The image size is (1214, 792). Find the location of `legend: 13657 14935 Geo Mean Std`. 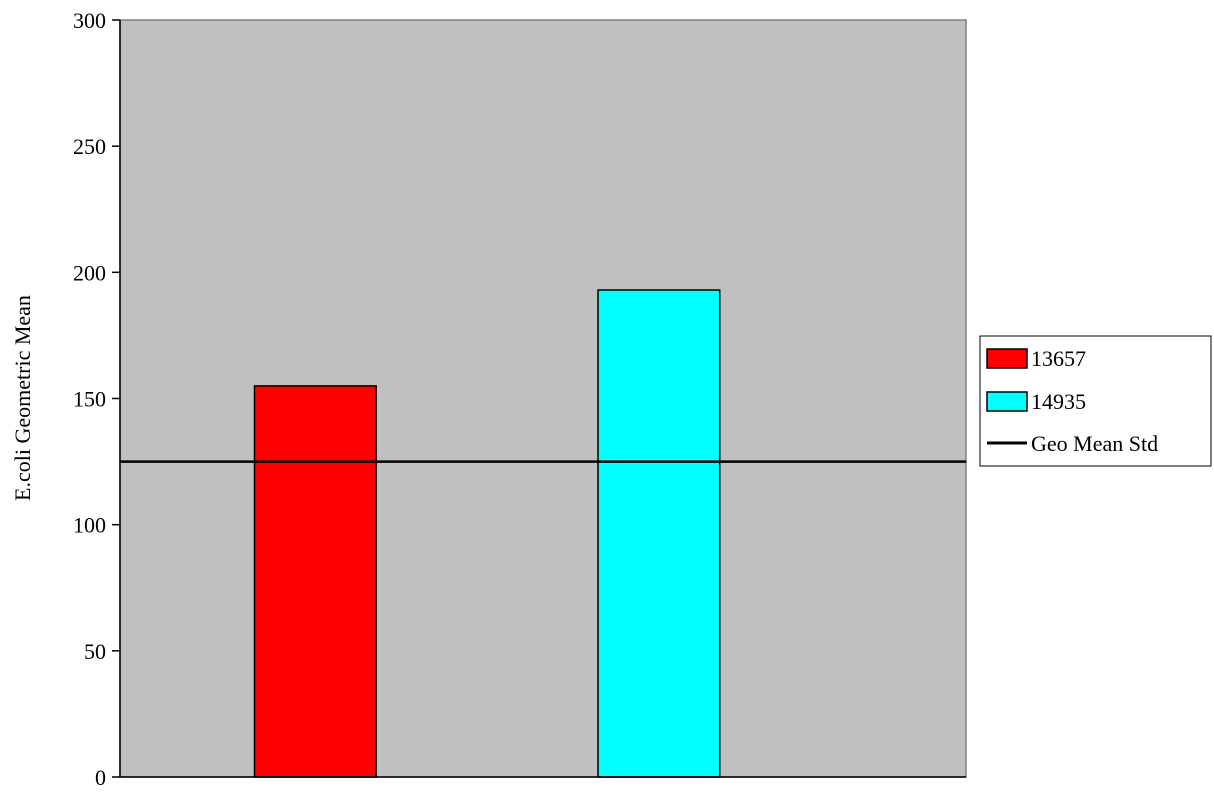

legend: 13657 14935 Geo Mean Std is located at coordinates (1095, 401).